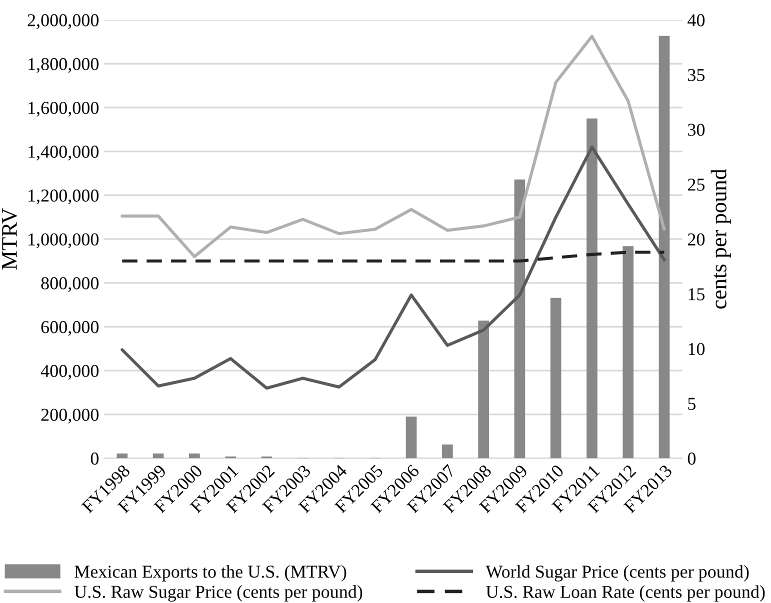 The height and width of the screenshot is (603, 771). What do you see at coordinates (696, 349) in the screenshot?
I see `y2-tick-label: 10` at bounding box center [696, 349].